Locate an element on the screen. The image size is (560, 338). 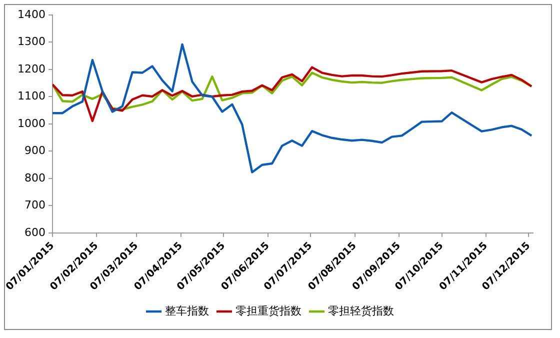
y-tick-label: 1000 is located at coordinates (32, 123).